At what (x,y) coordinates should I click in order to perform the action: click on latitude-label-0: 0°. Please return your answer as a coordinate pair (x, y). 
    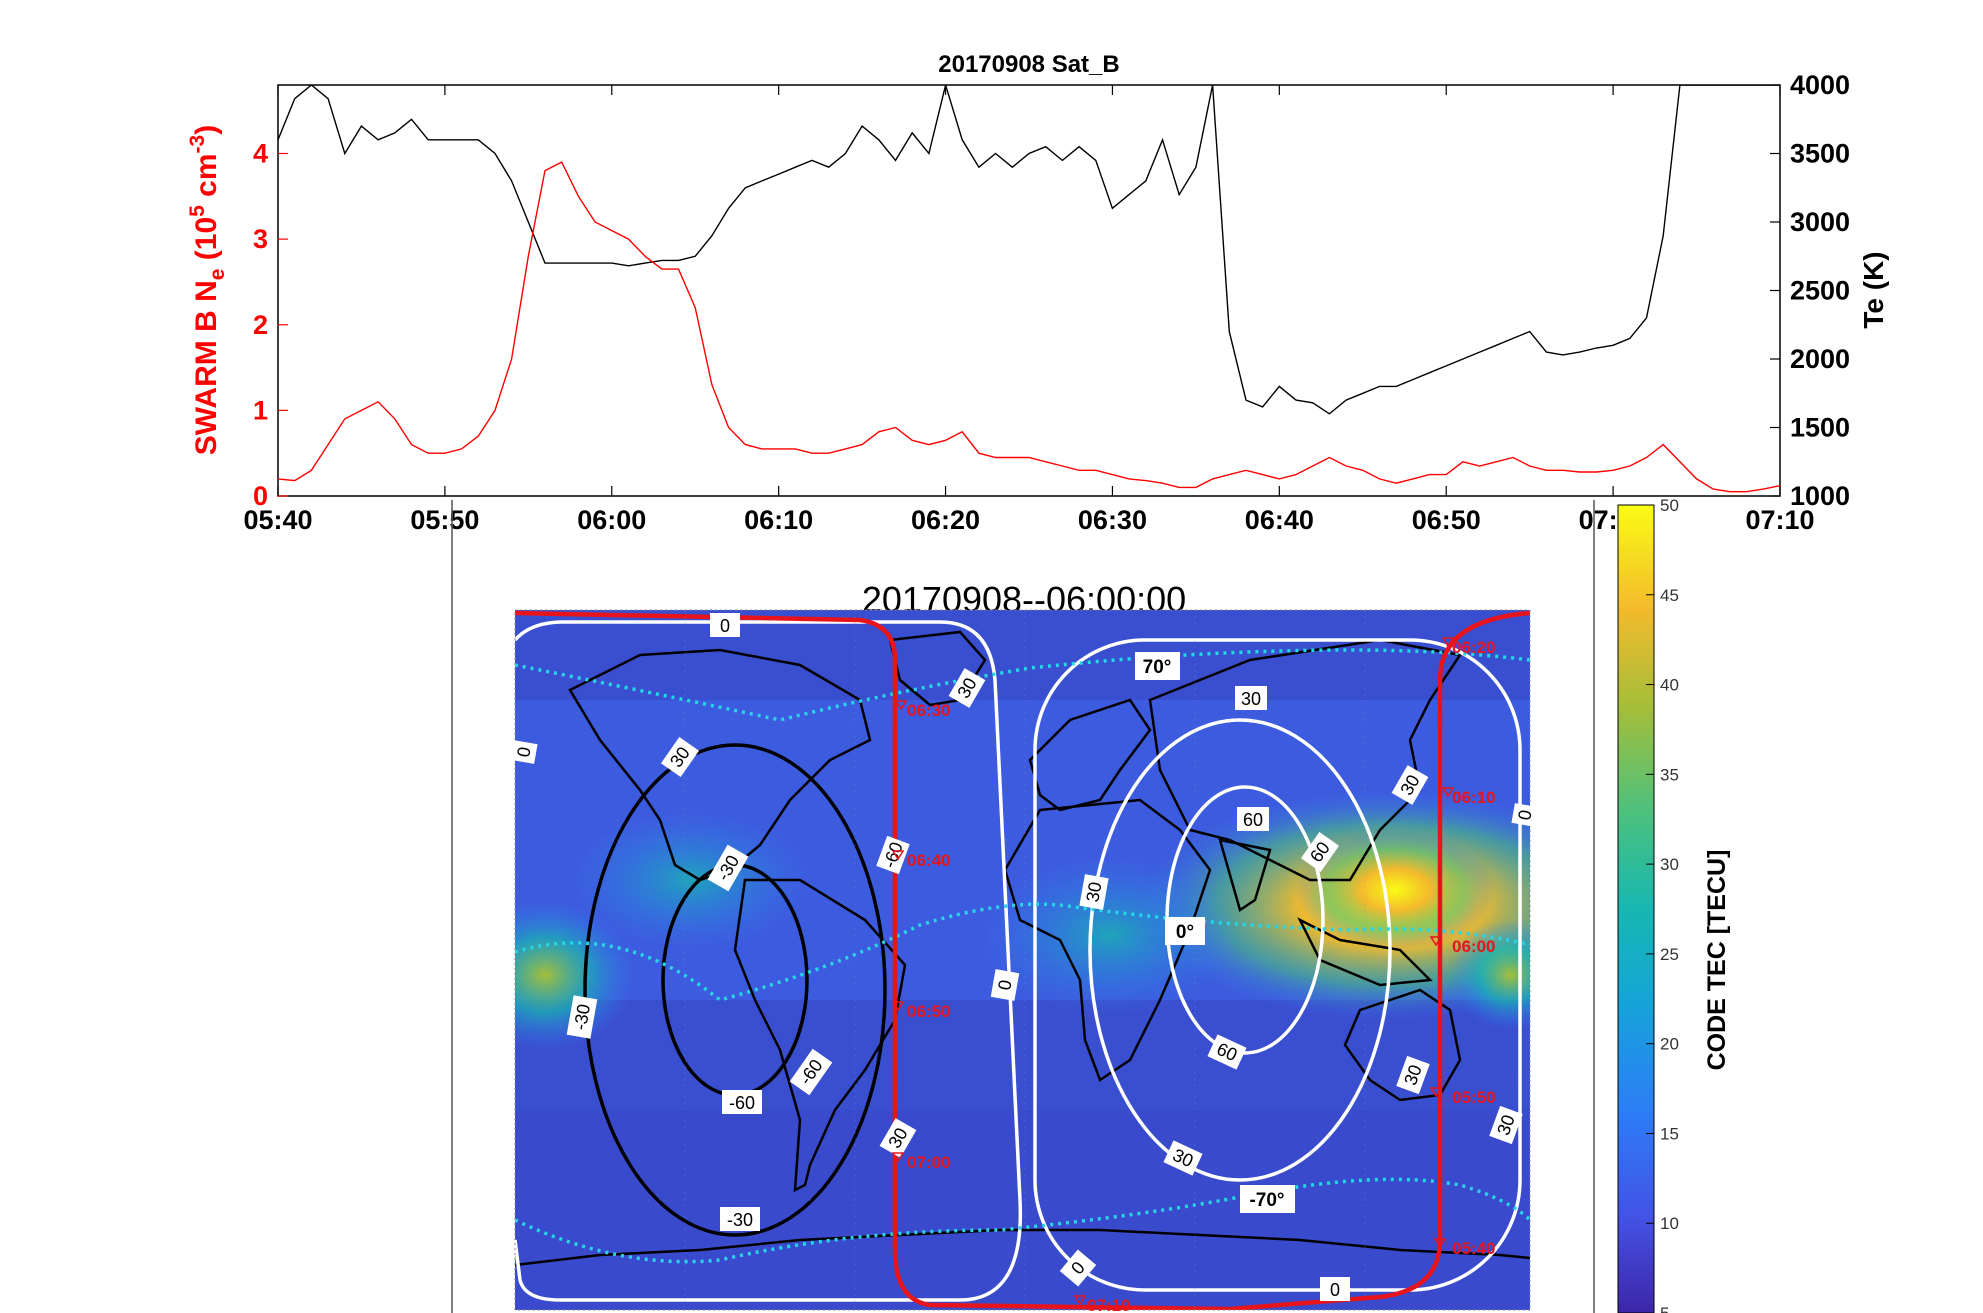
    Looking at the image, I should click on (1185, 932).